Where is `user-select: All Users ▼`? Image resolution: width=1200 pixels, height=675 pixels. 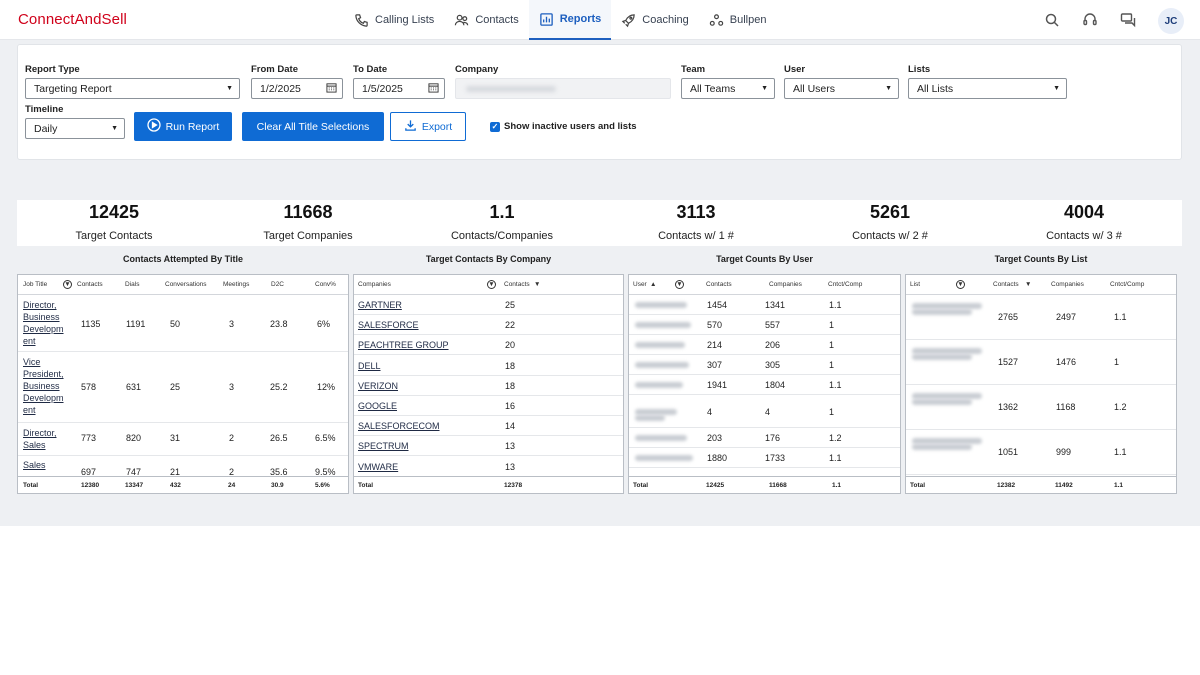 user-select: All Users ▼ is located at coordinates (841, 88).